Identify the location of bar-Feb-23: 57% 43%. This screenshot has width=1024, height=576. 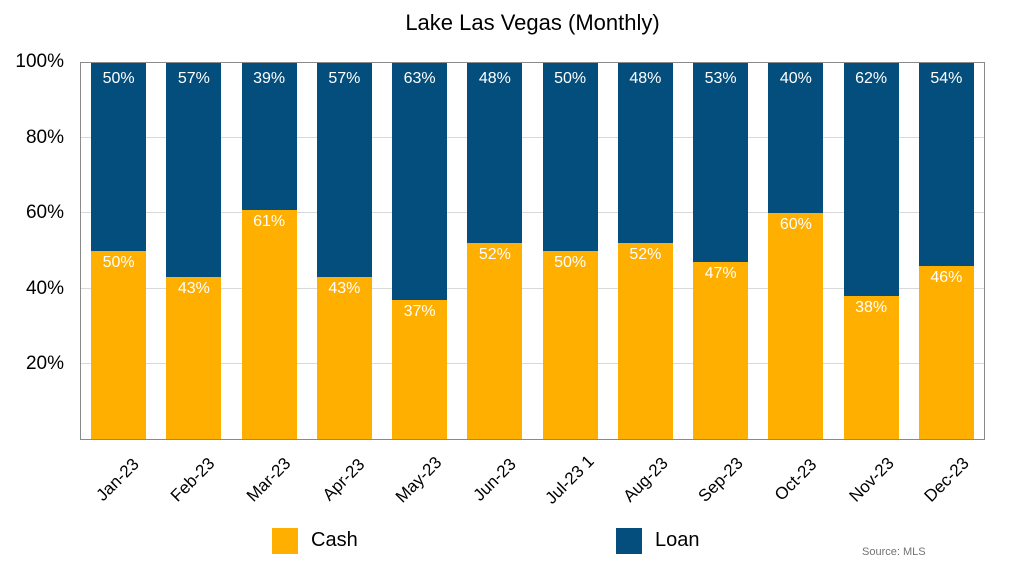
(194, 251).